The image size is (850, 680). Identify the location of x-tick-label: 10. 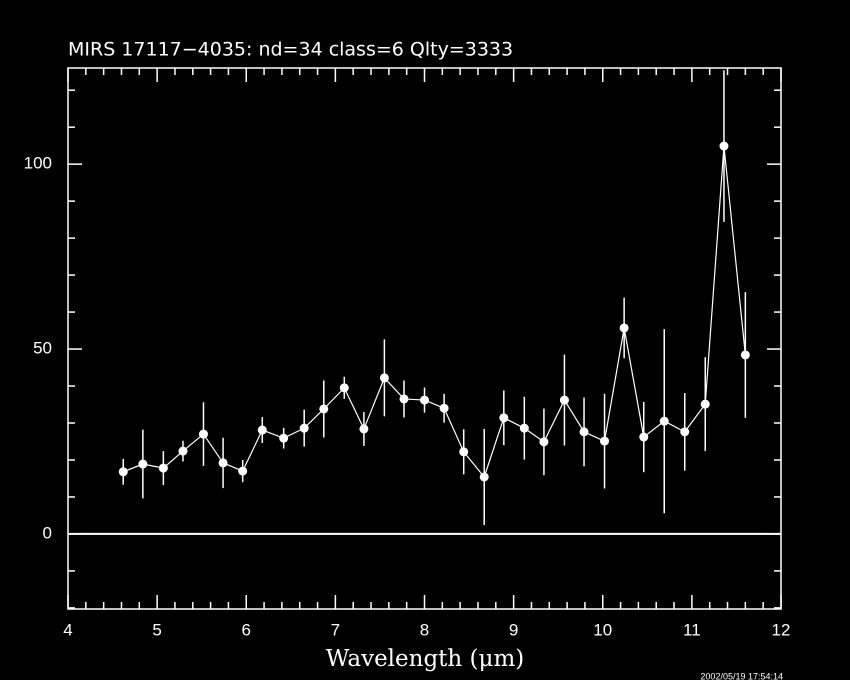
(602, 629).